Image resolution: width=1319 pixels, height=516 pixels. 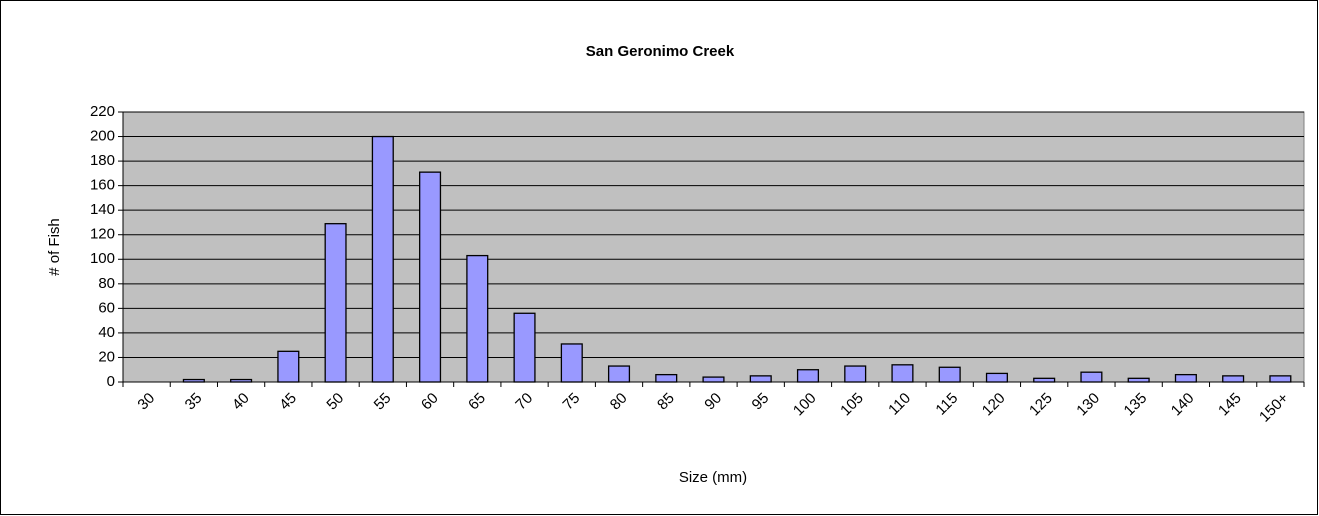 I want to click on y-tick-label: 80, so click(x=106, y=283).